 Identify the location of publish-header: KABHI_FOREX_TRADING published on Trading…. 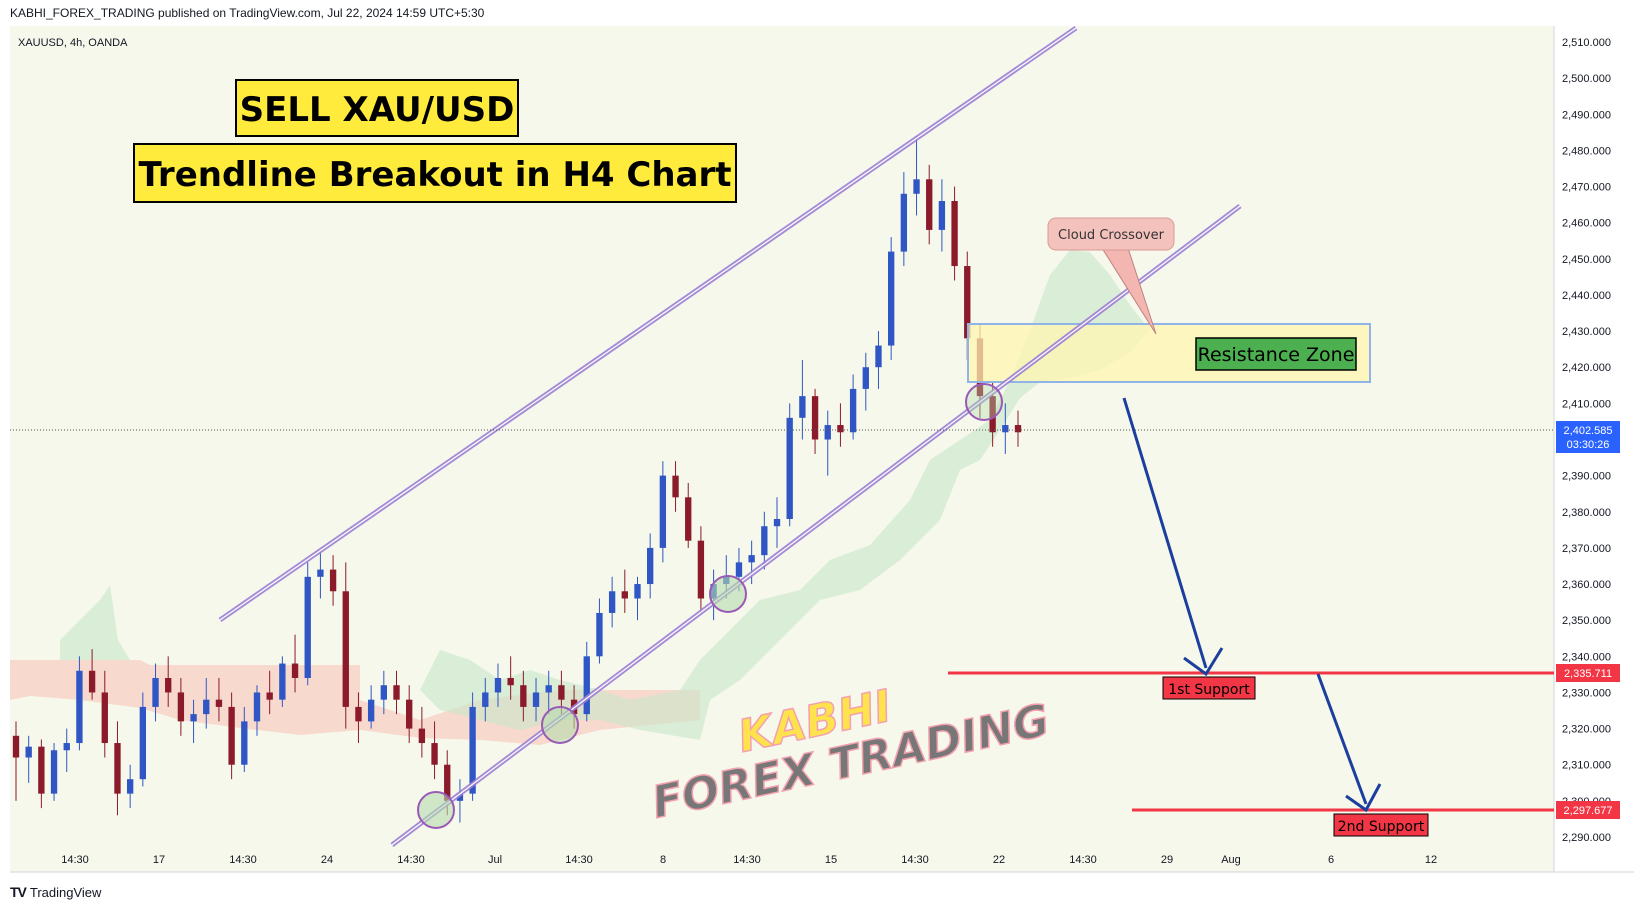
(247, 13).